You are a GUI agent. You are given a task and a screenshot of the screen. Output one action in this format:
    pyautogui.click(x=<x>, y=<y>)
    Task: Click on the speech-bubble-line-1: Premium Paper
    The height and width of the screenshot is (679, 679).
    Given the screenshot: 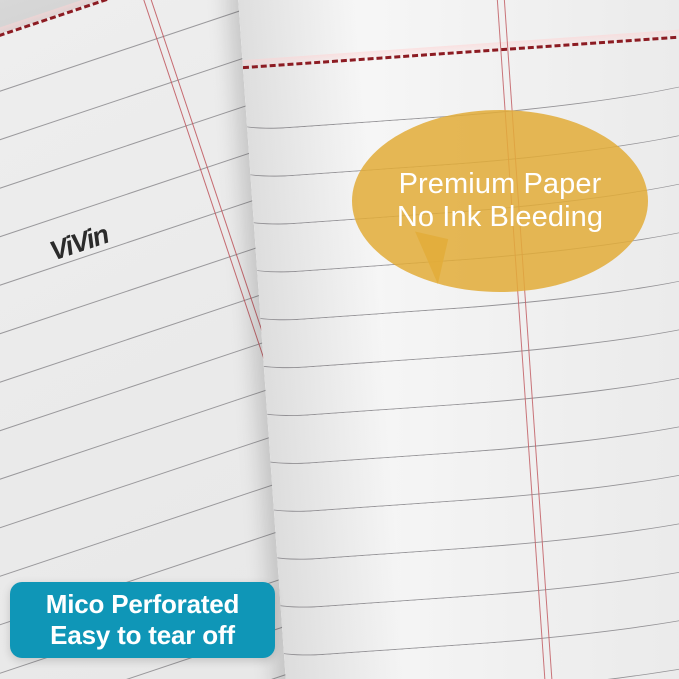 What is the action you would take?
    pyautogui.click(x=500, y=183)
    